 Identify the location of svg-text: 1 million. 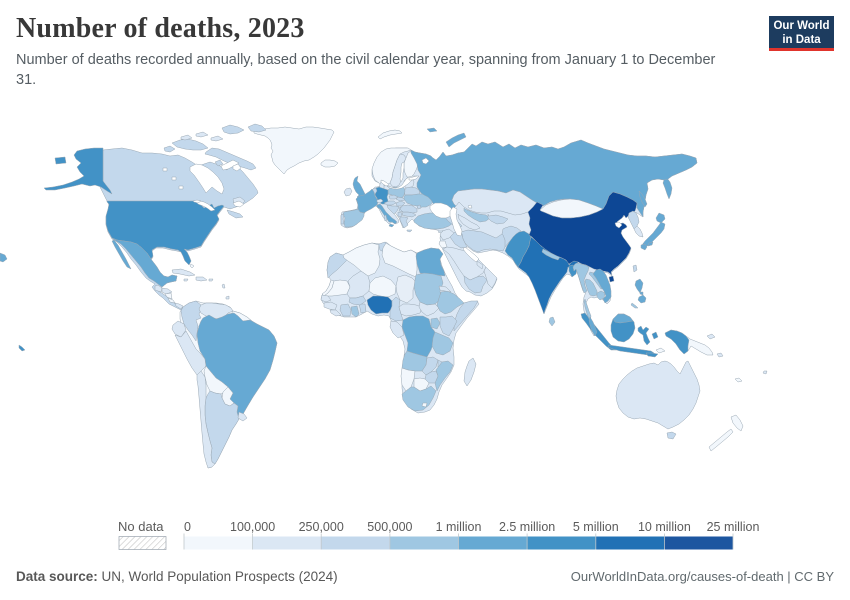
(459, 527).